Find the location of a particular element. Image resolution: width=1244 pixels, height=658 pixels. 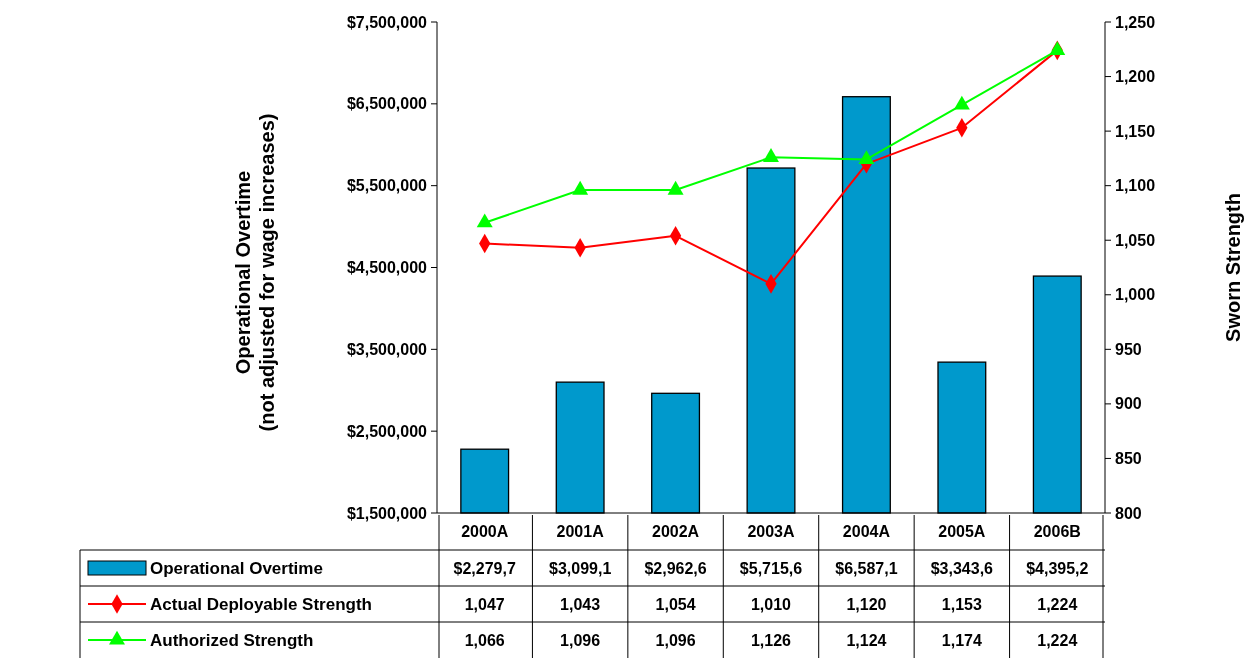

x-tick-label: 2002A is located at coordinates (675, 532).